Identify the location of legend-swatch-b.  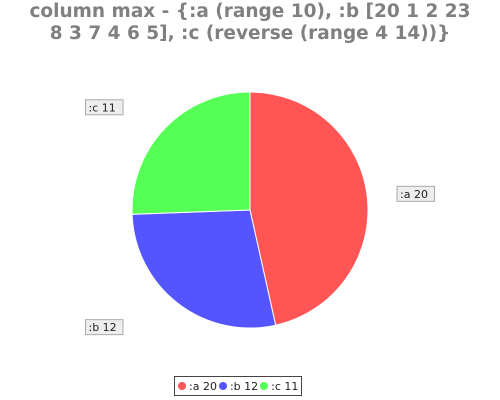
(222, 386).